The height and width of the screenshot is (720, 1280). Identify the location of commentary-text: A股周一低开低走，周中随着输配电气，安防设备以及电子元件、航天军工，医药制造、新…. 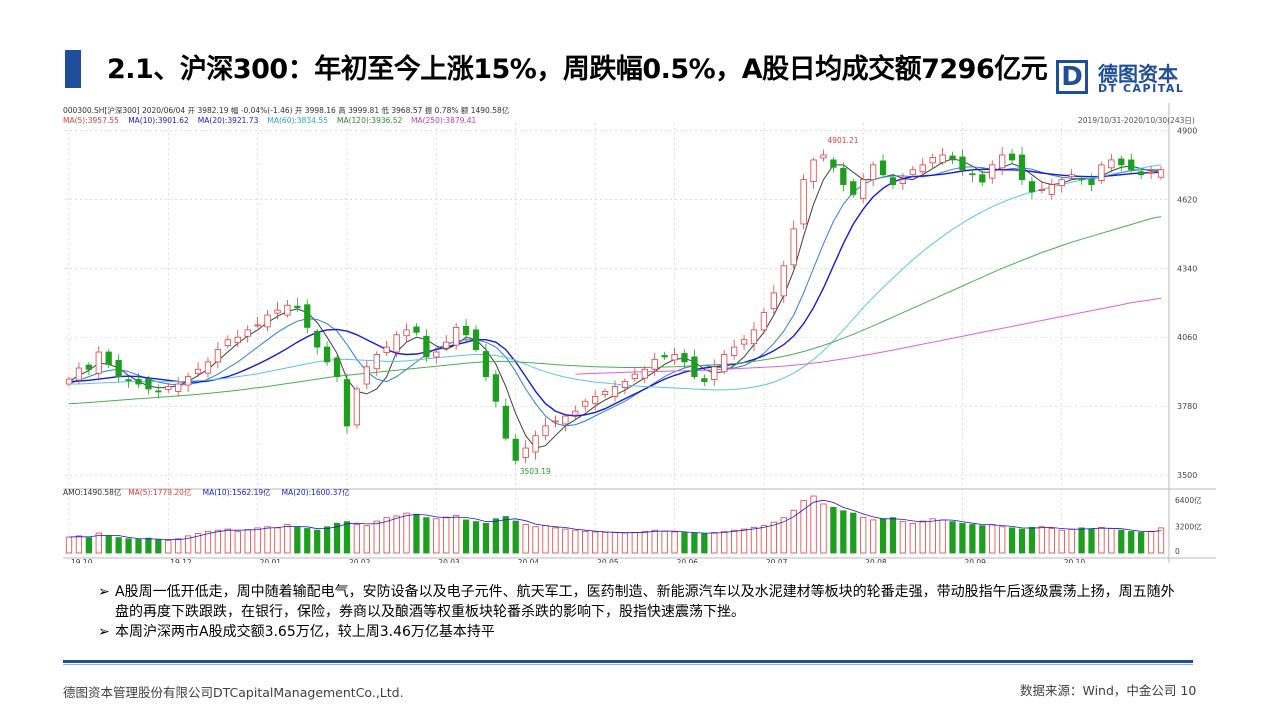
(645, 602).